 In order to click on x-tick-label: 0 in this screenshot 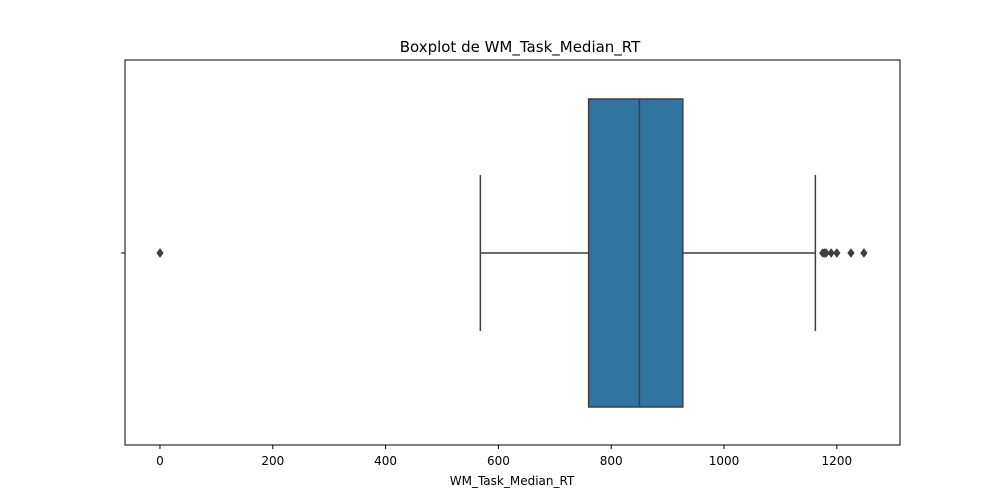, I will do `click(160, 461)`.